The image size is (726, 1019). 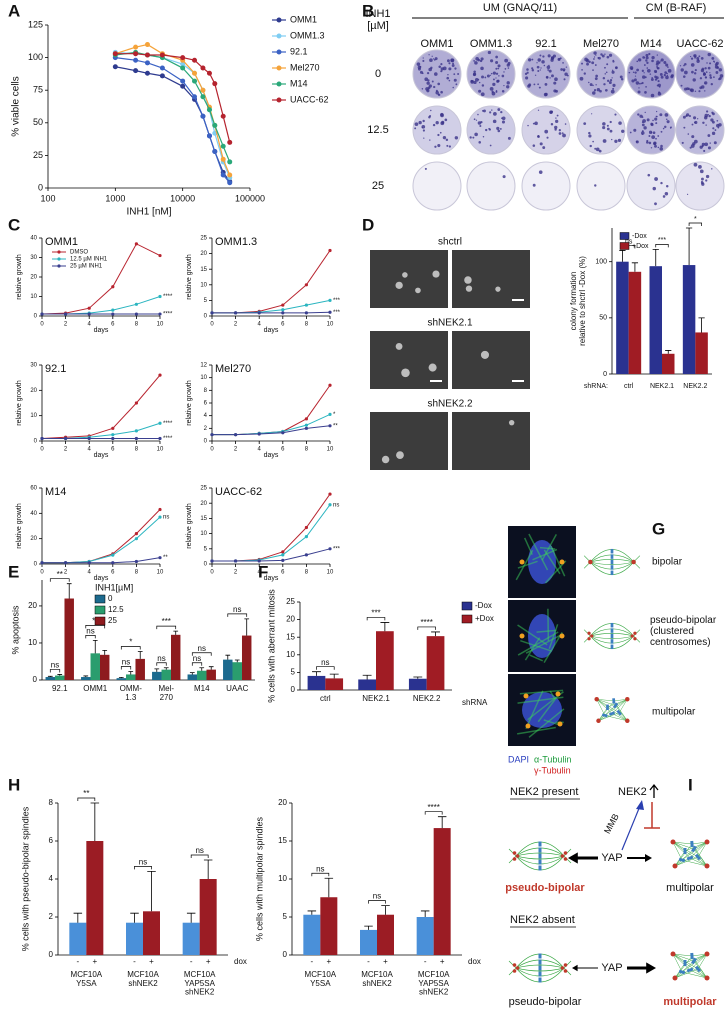 What do you see at coordinates (512, 964) in the screenshot?
I see `astral-fiber` at bounding box center [512, 964].